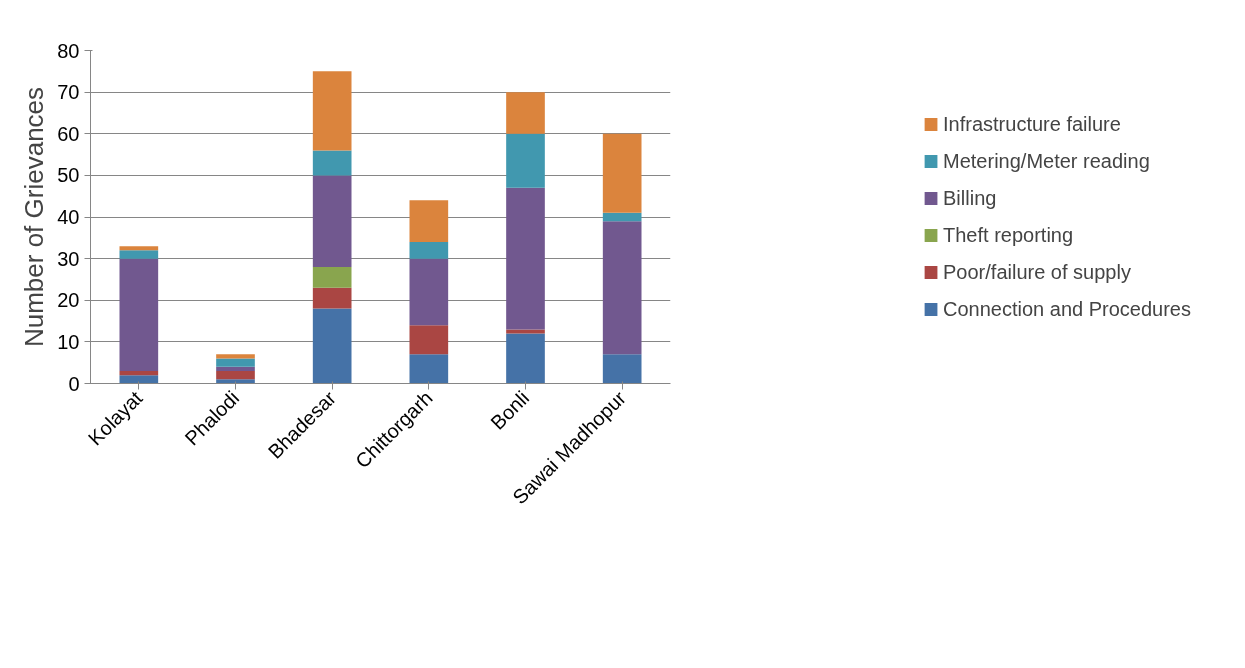  Describe the element at coordinates (68, 133) in the screenshot. I see `y-tick-label: 60` at that location.